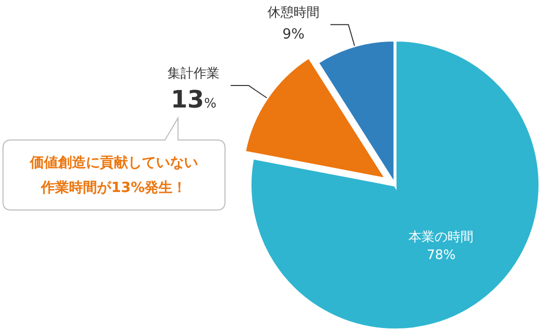  What do you see at coordinates (441, 255) in the screenshot?
I see `data-label: 78%` at bounding box center [441, 255].